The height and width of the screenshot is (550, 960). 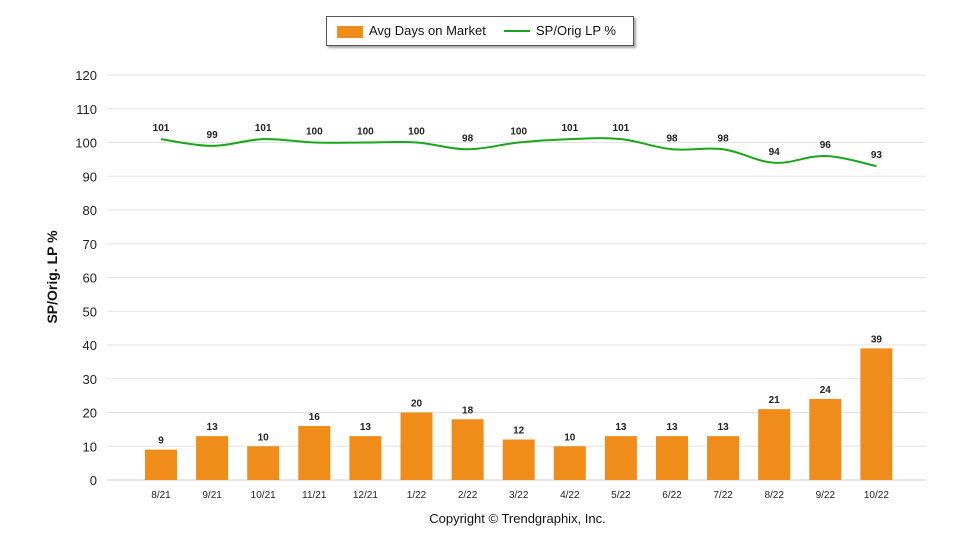 What do you see at coordinates (52, 277) in the screenshot?
I see `y-axis-label: SP/Orig. LP %` at bounding box center [52, 277].